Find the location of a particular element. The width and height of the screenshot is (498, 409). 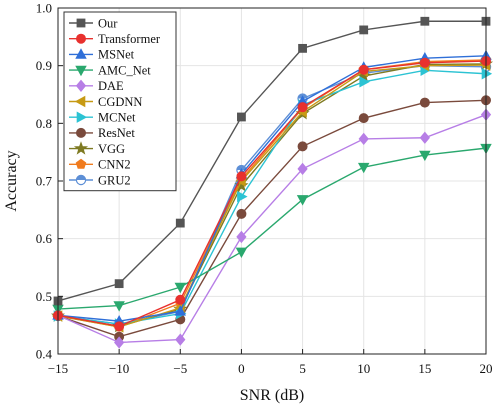

y-tick-label: 0.6 is located at coordinates (44, 238).